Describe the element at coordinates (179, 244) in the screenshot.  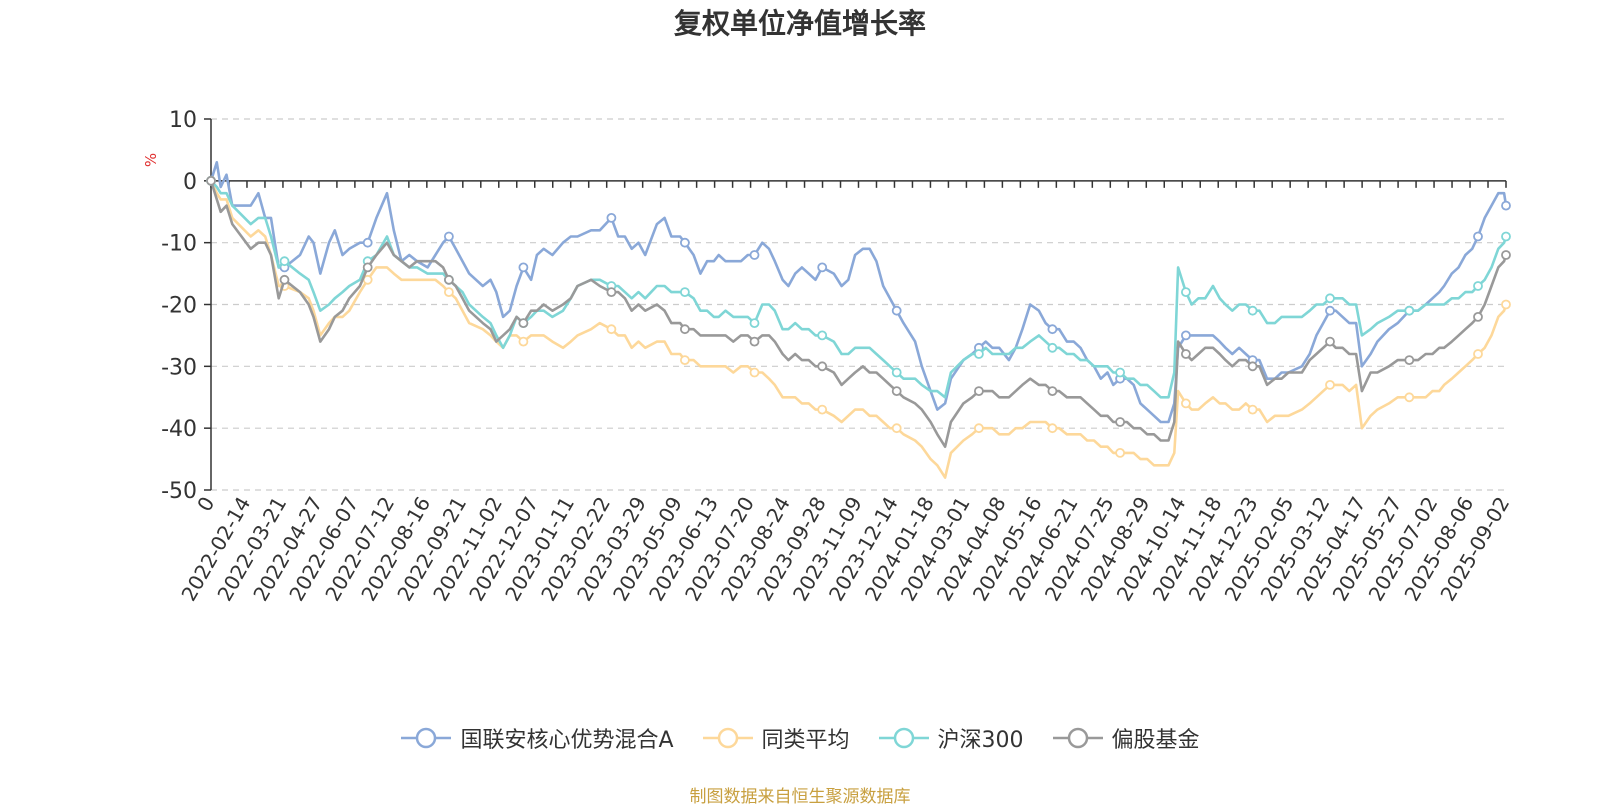
I see `y-tick-label: -10` at that location.